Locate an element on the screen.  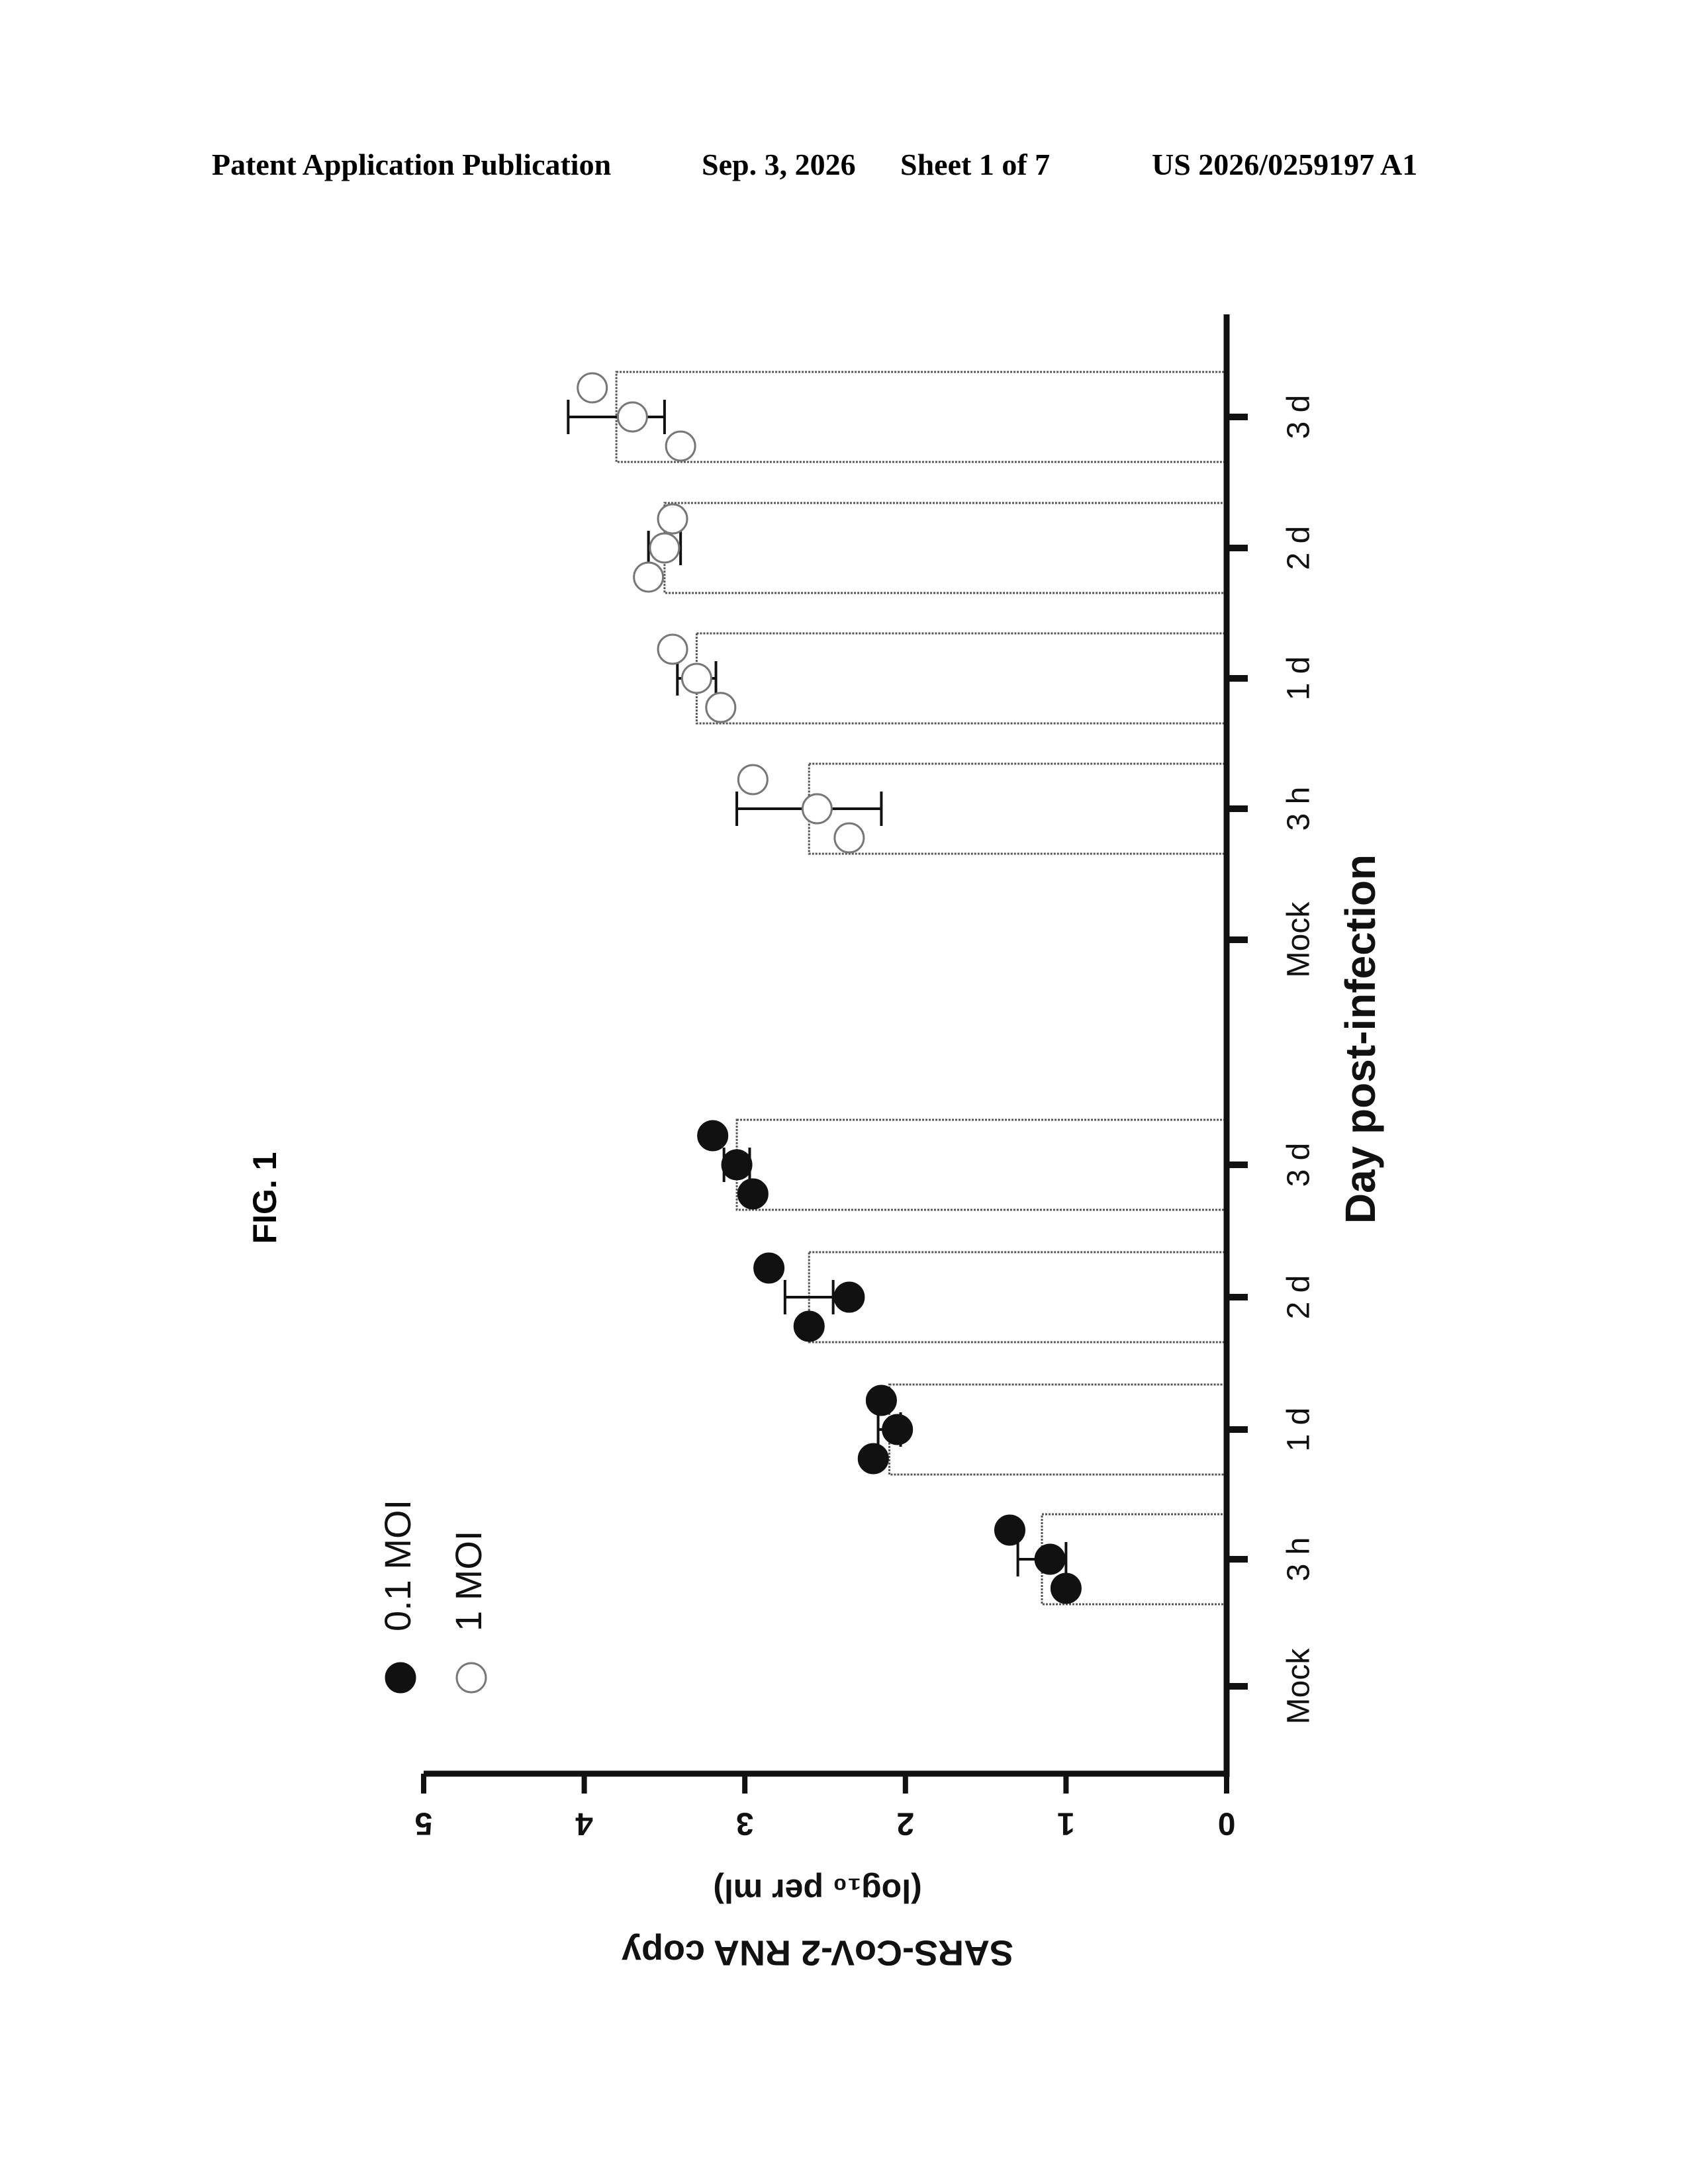
y-axis-label-line2: (log₁₀ per ml) is located at coordinates (817, 1891).